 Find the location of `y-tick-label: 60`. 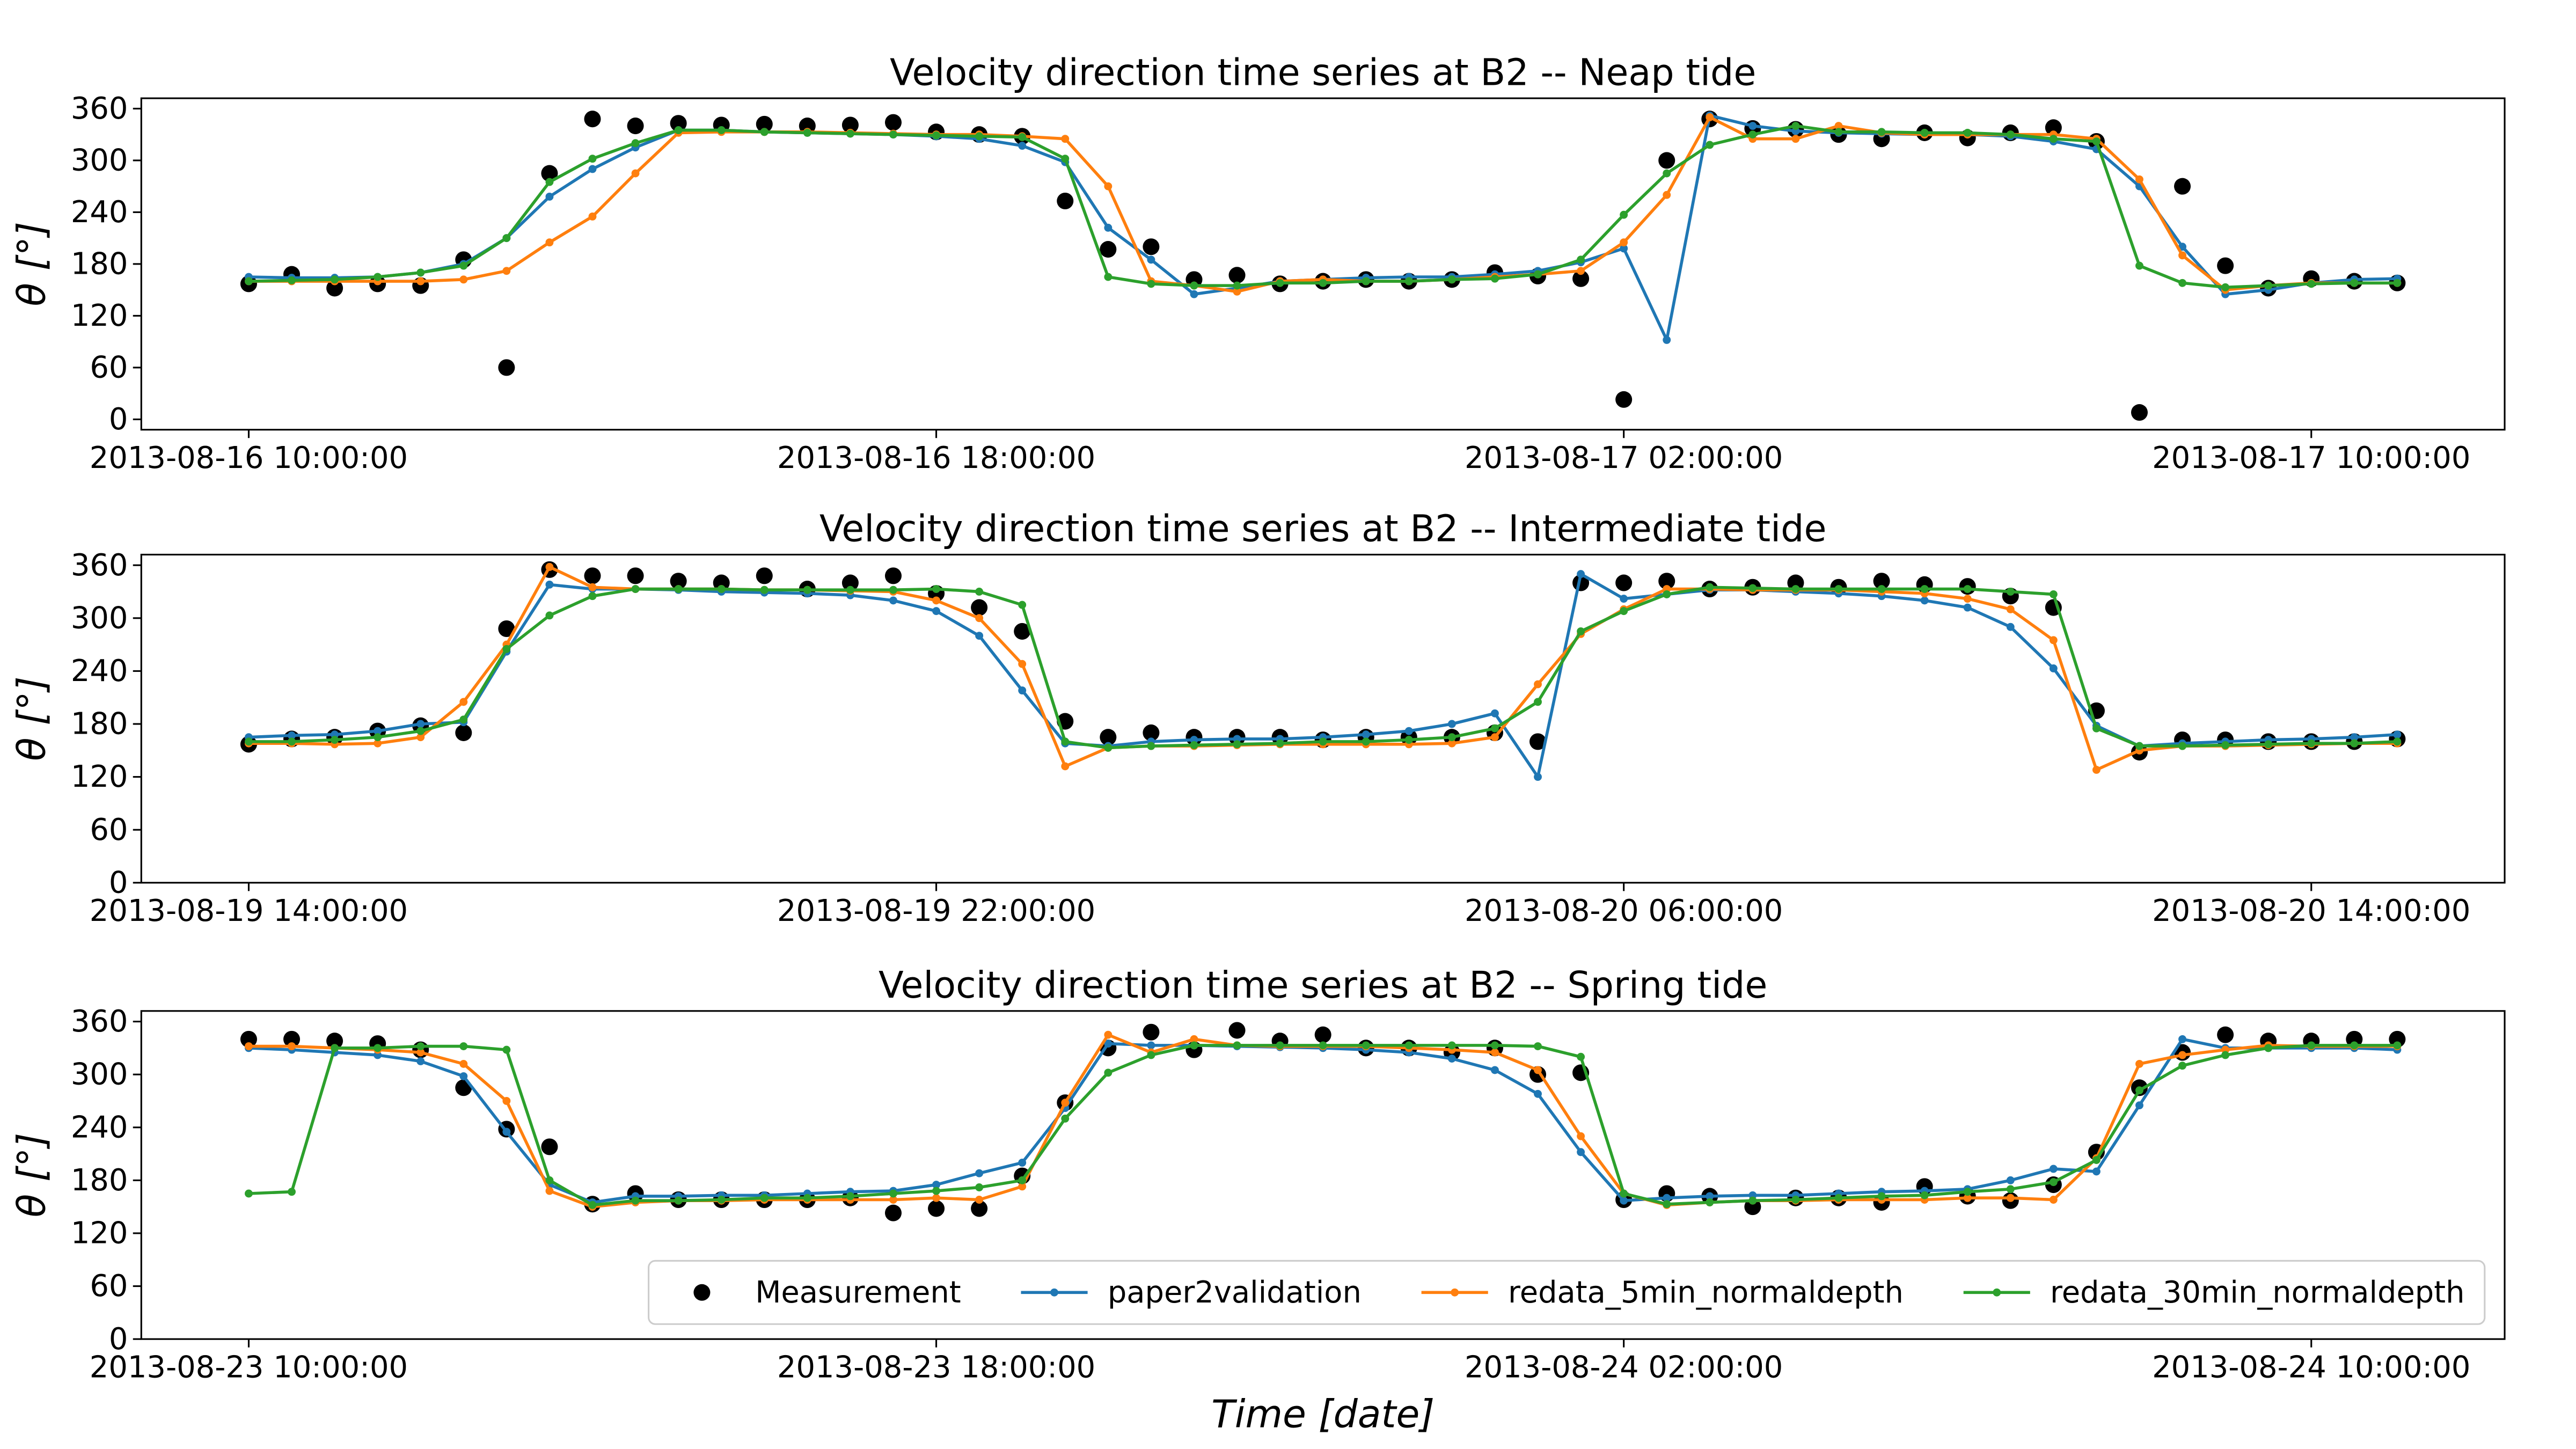

y-tick-label: 60 is located at coordinates (109, 1286).